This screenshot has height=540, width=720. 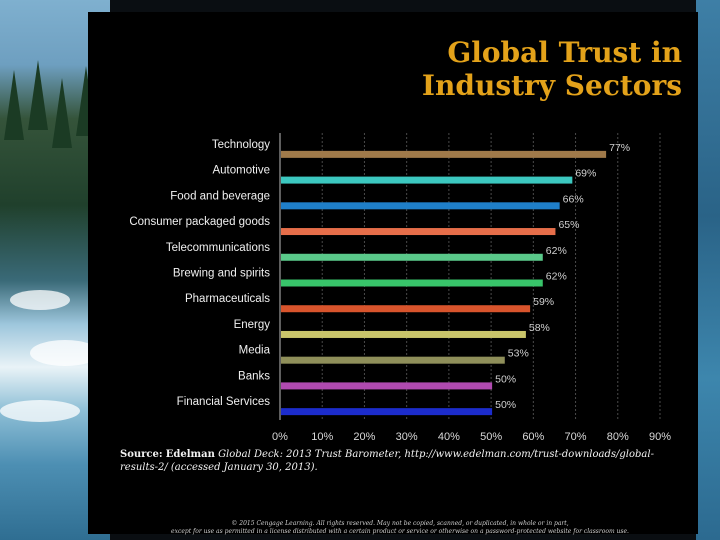 What do you see at coordinates (190, 454) in the screenshot?
I see `source-publisher: Edelman` at bounding box center [190, 454].